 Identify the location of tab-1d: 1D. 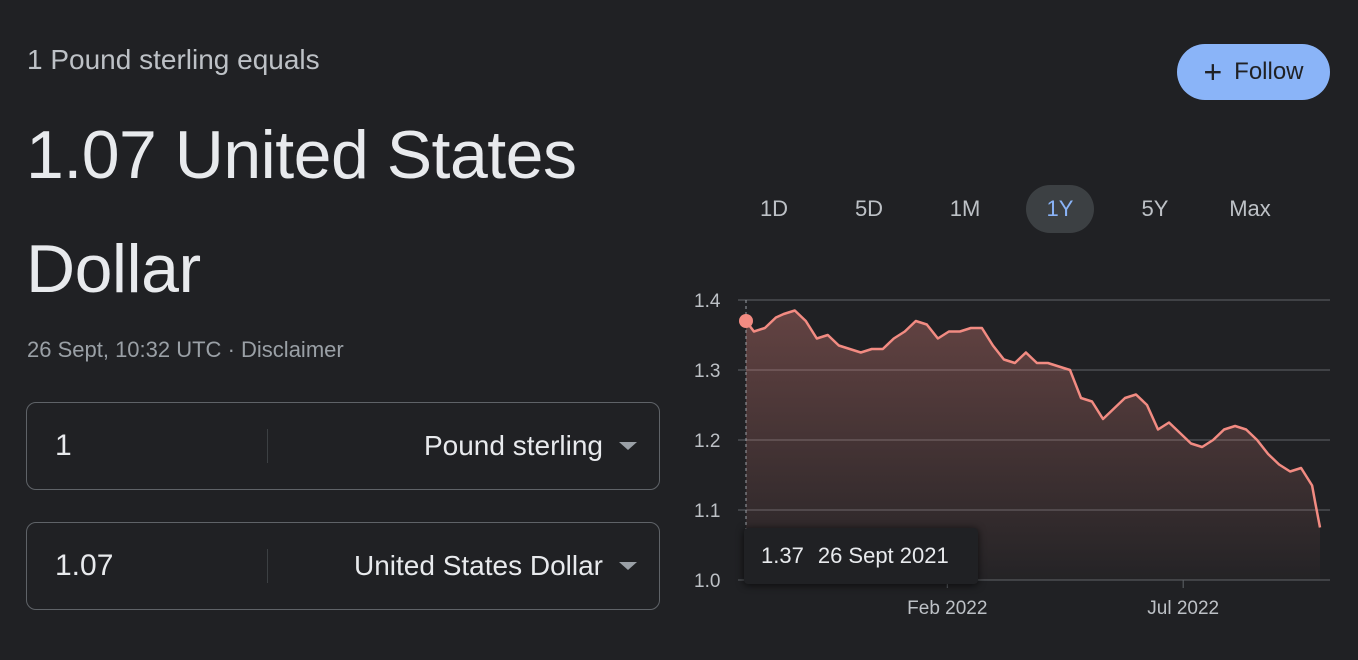
(774, 208).